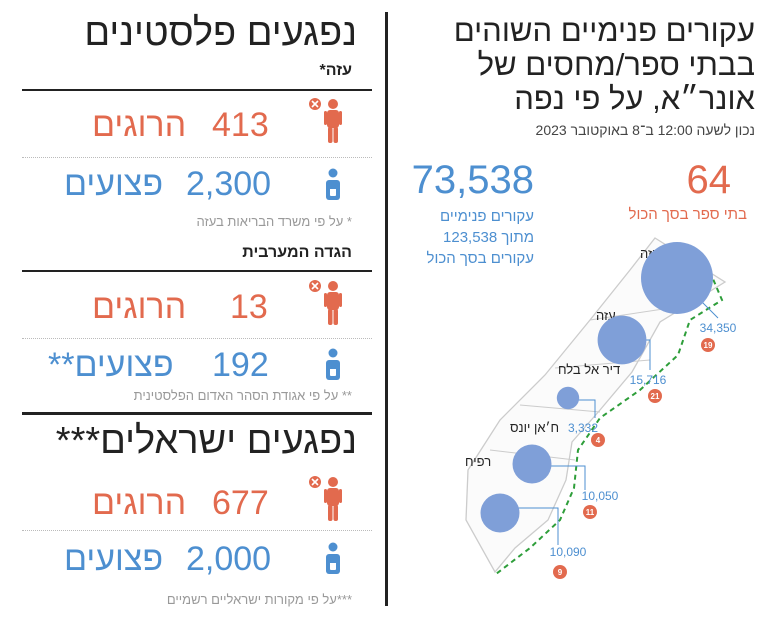 The image size is (767, 630). I want to click on badge-gaza, so click(655, 396).